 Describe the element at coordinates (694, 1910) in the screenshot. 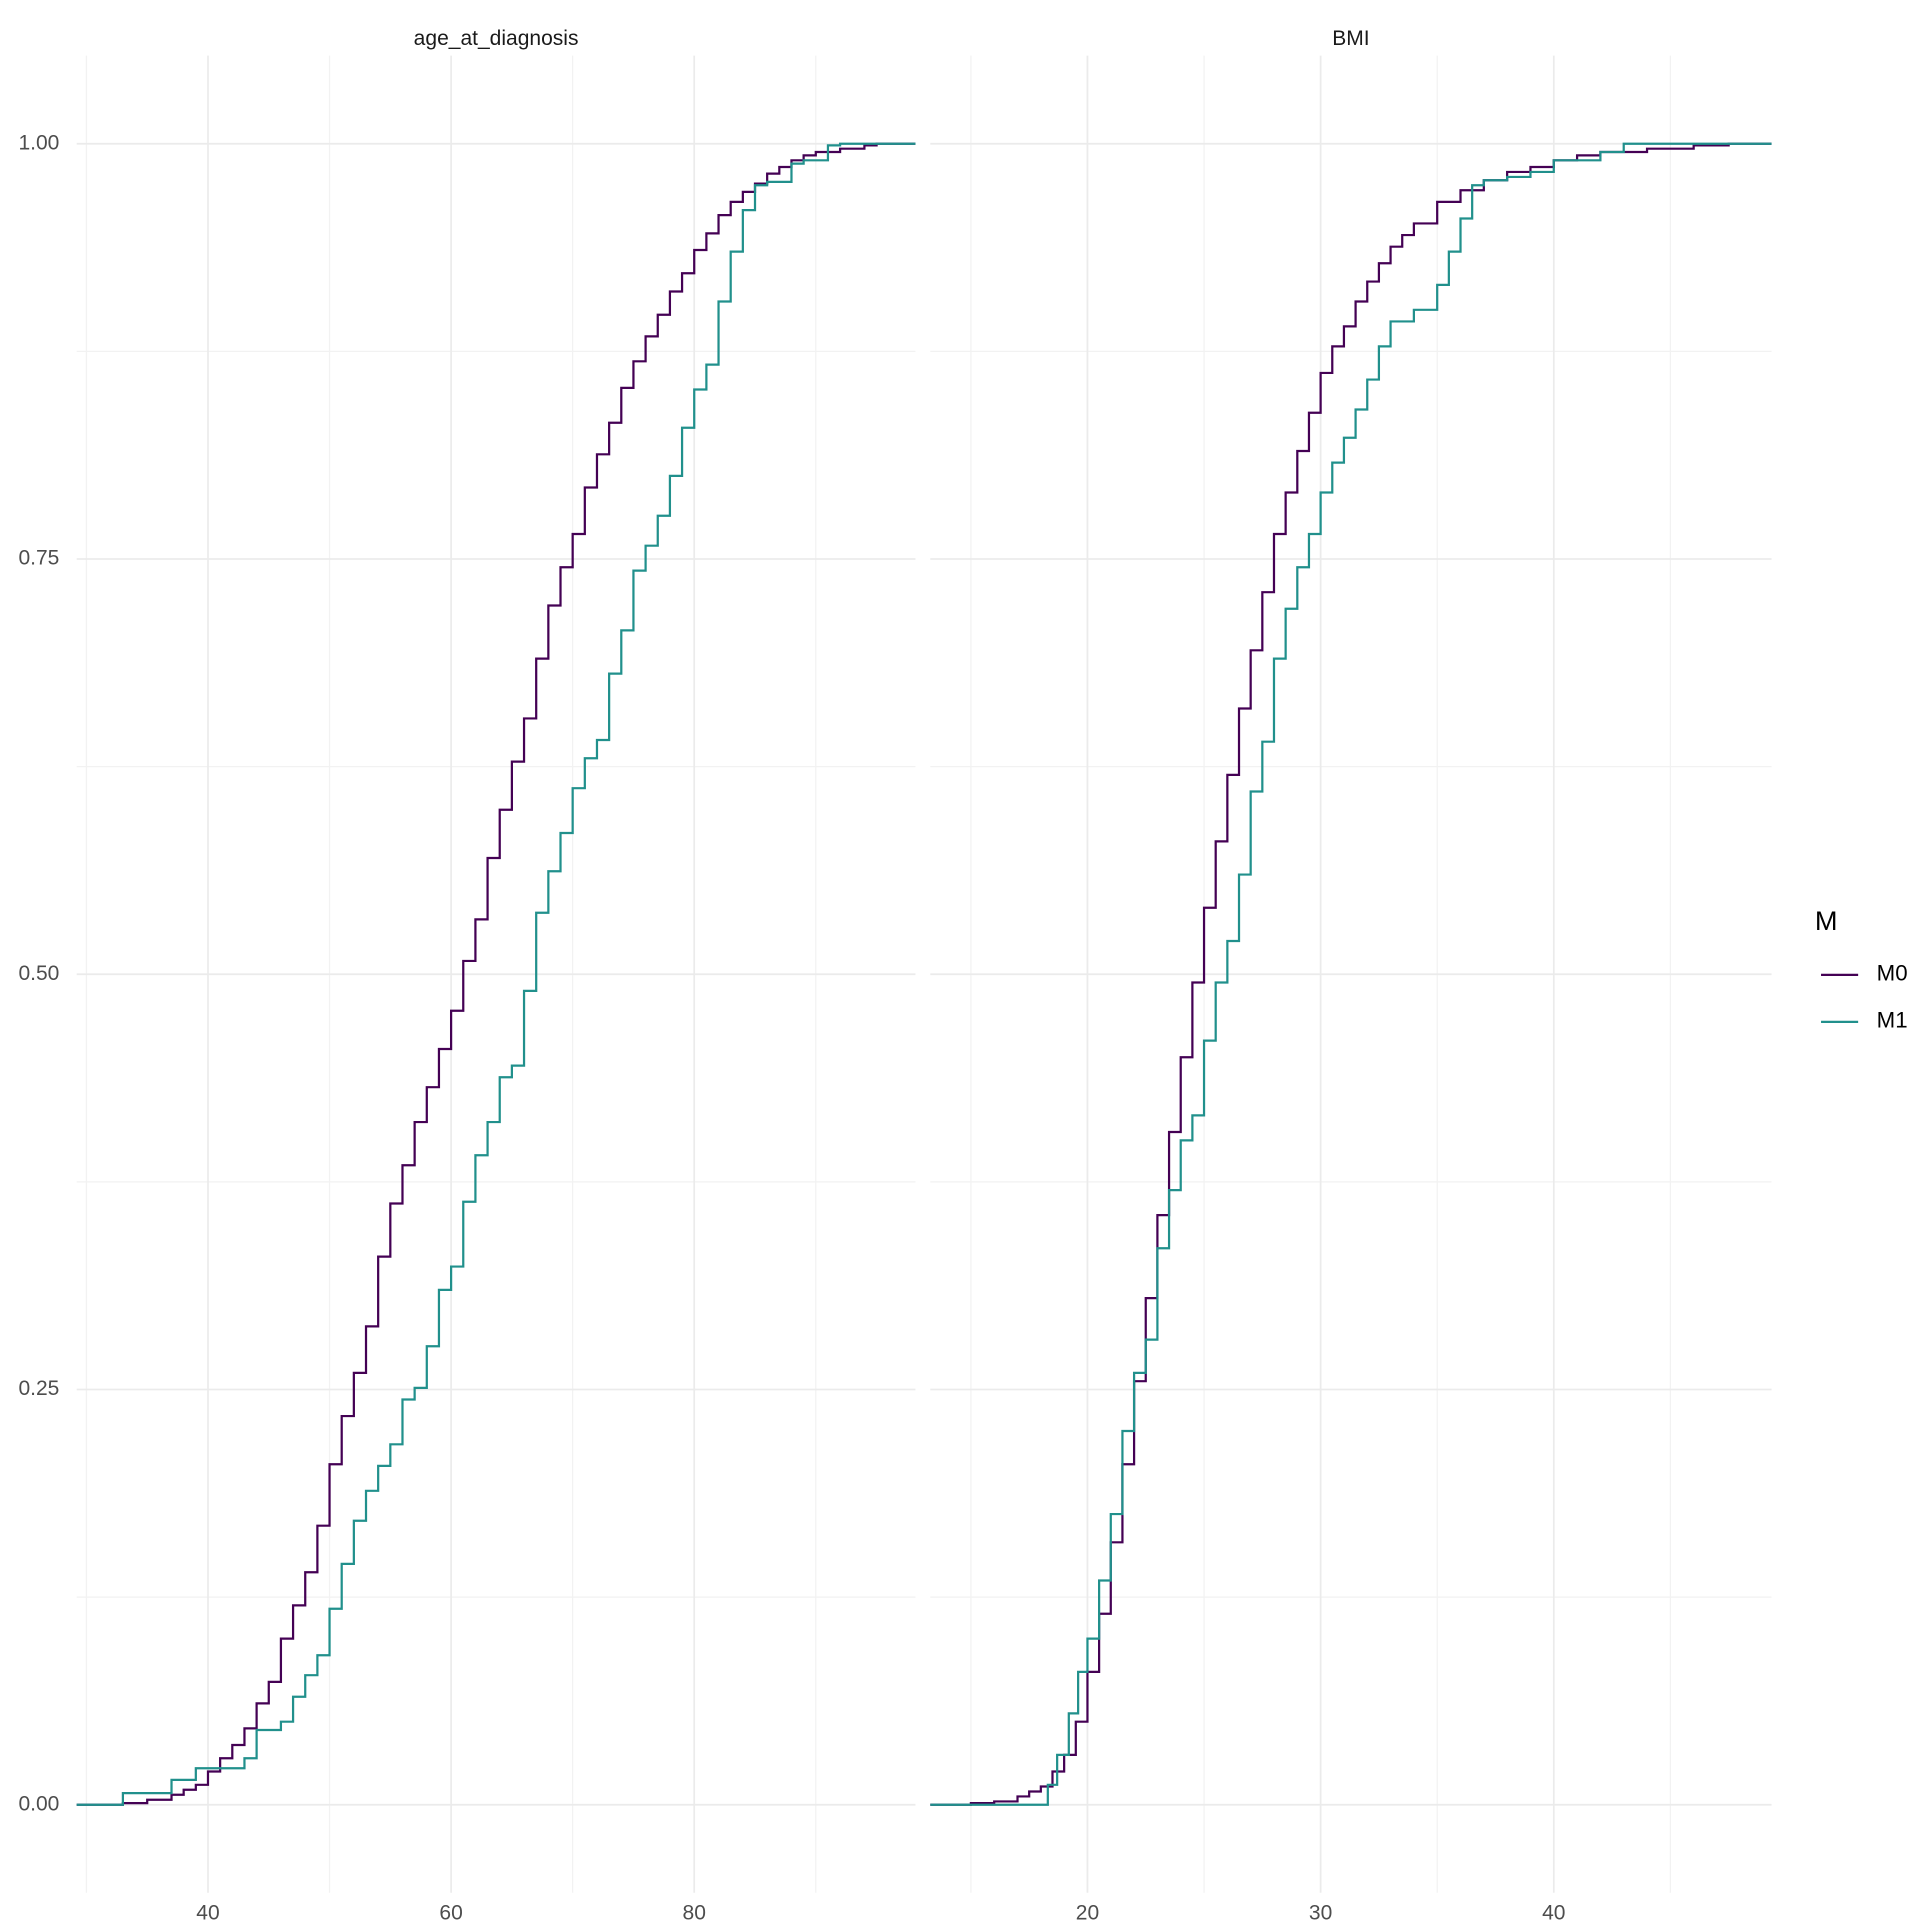

I see `x-tick-label: 80` at that location.